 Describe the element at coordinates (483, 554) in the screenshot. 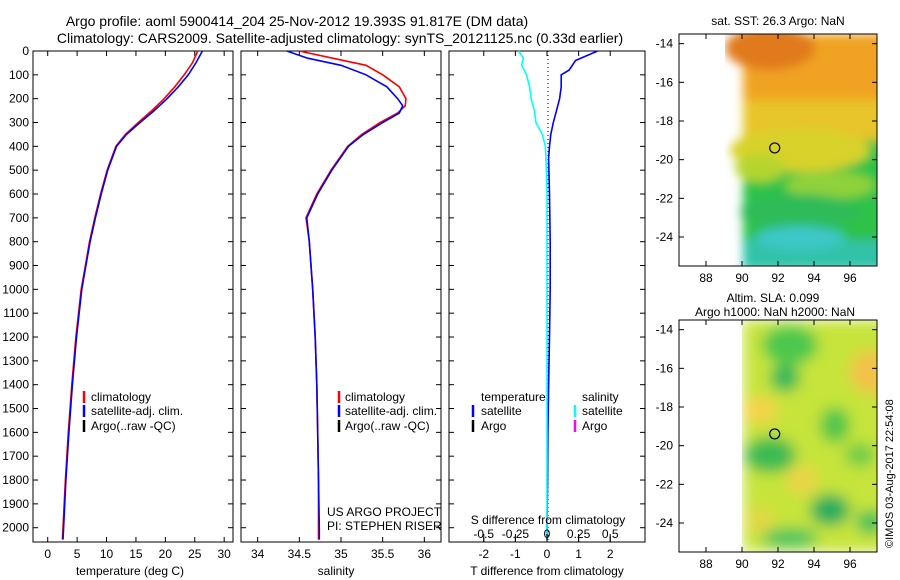

I see `x-tick-label: -2` at that location.